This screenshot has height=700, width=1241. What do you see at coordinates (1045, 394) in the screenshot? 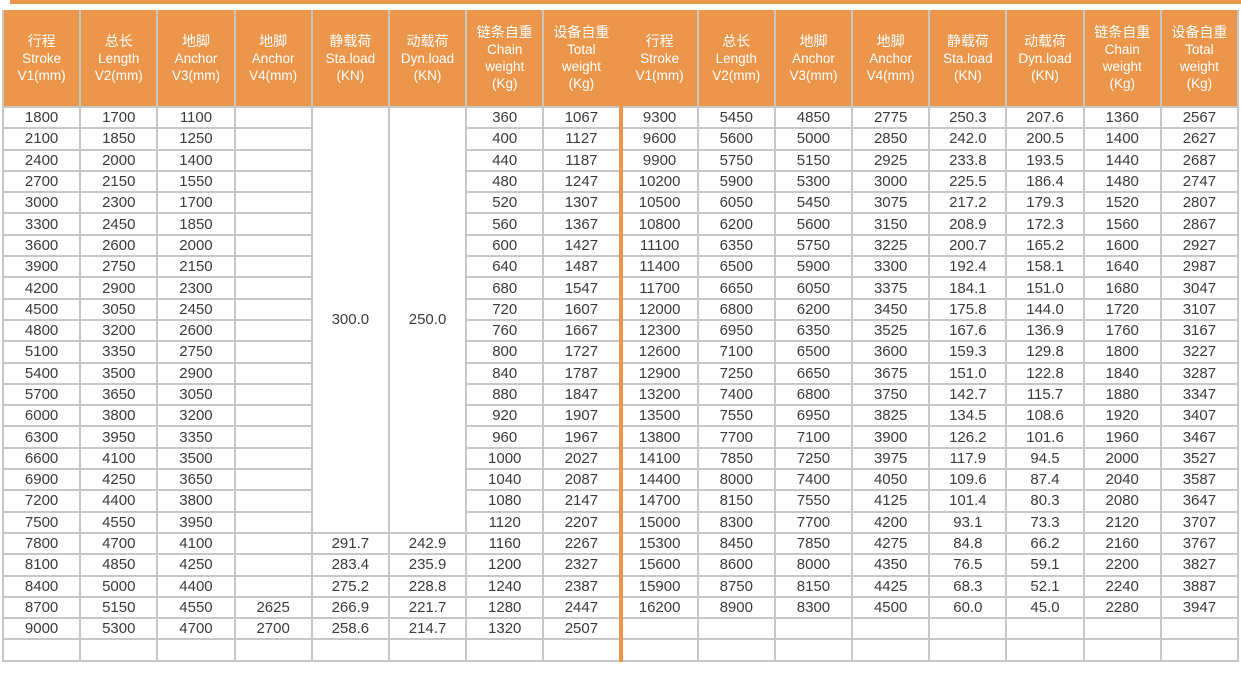
I see `table-cell: 115.7` at bounding box center [1045, 394].